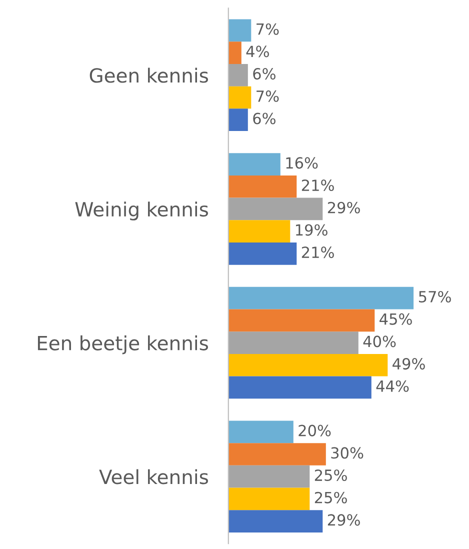  What do you see at coordinates (257, 52) in the screenshot?
I see `data-label: 4%` at bounding box center [257, 52].